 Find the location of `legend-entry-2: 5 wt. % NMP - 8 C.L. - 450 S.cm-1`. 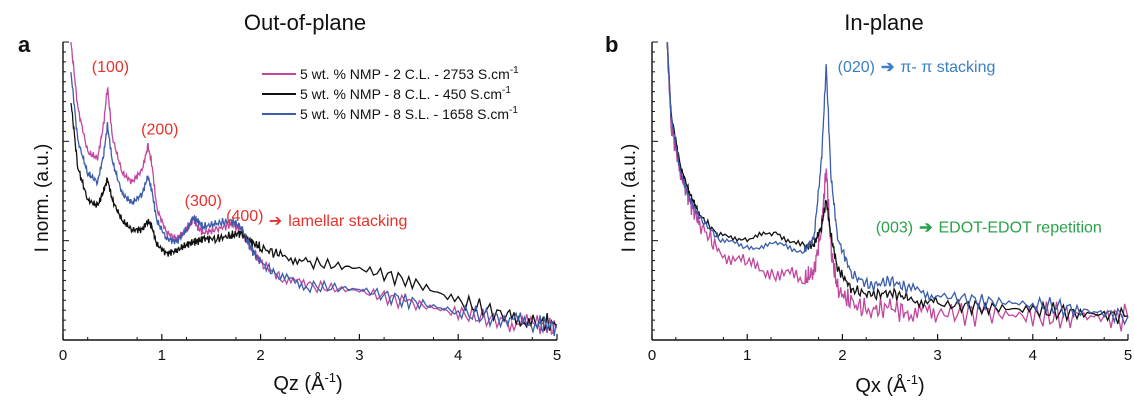

legend-entry-2: 5 wt. % NMP - 8 C.L. - 450 S.cm-1 is located at coordinates (405, 93).